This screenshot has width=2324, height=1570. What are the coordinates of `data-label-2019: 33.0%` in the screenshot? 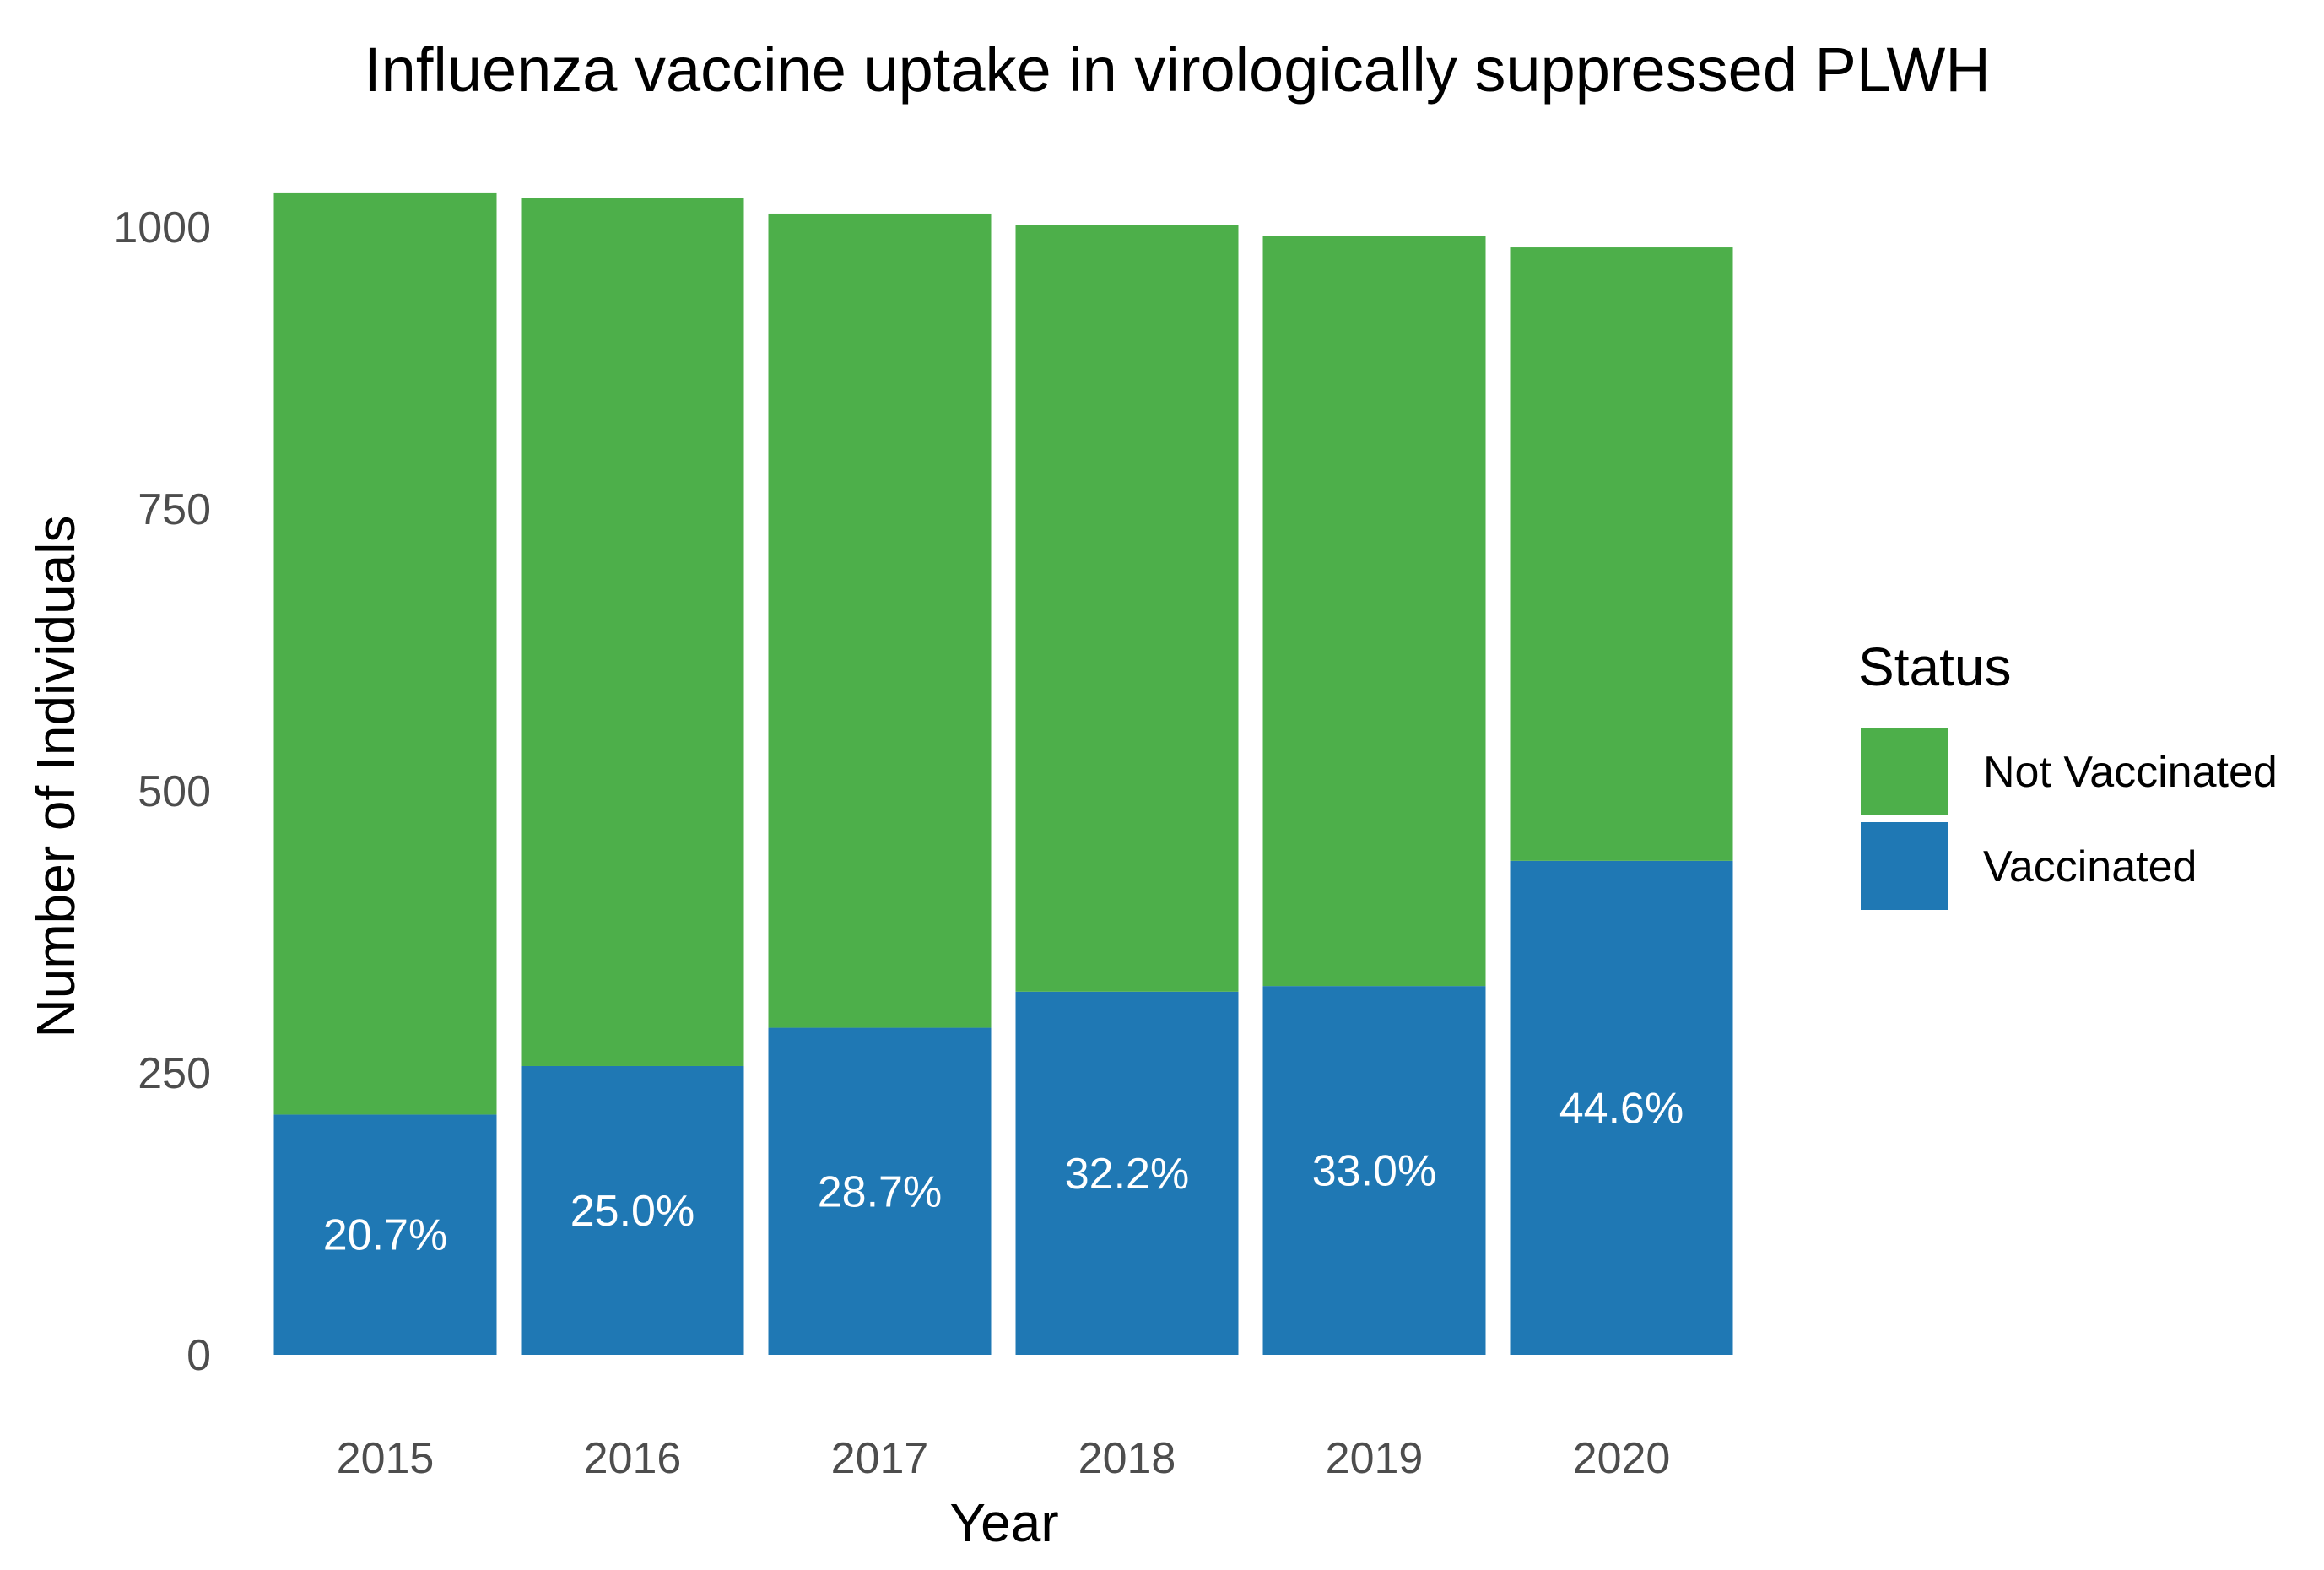 It's located at (1374, 1171).